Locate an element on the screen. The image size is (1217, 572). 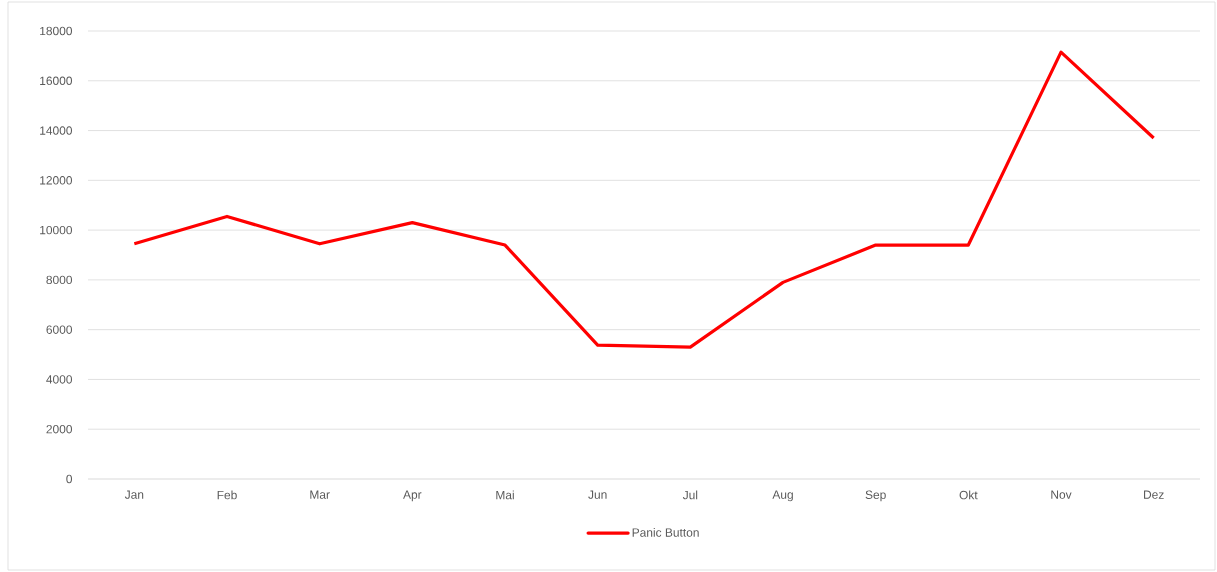
x-tick-label: Jan is located at coordinates (134, 494).